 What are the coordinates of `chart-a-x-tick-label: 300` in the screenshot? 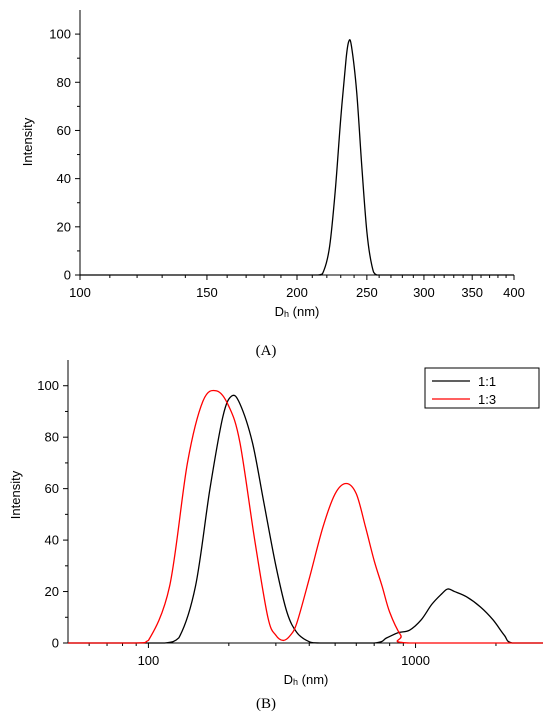 It's located at (424, 292).